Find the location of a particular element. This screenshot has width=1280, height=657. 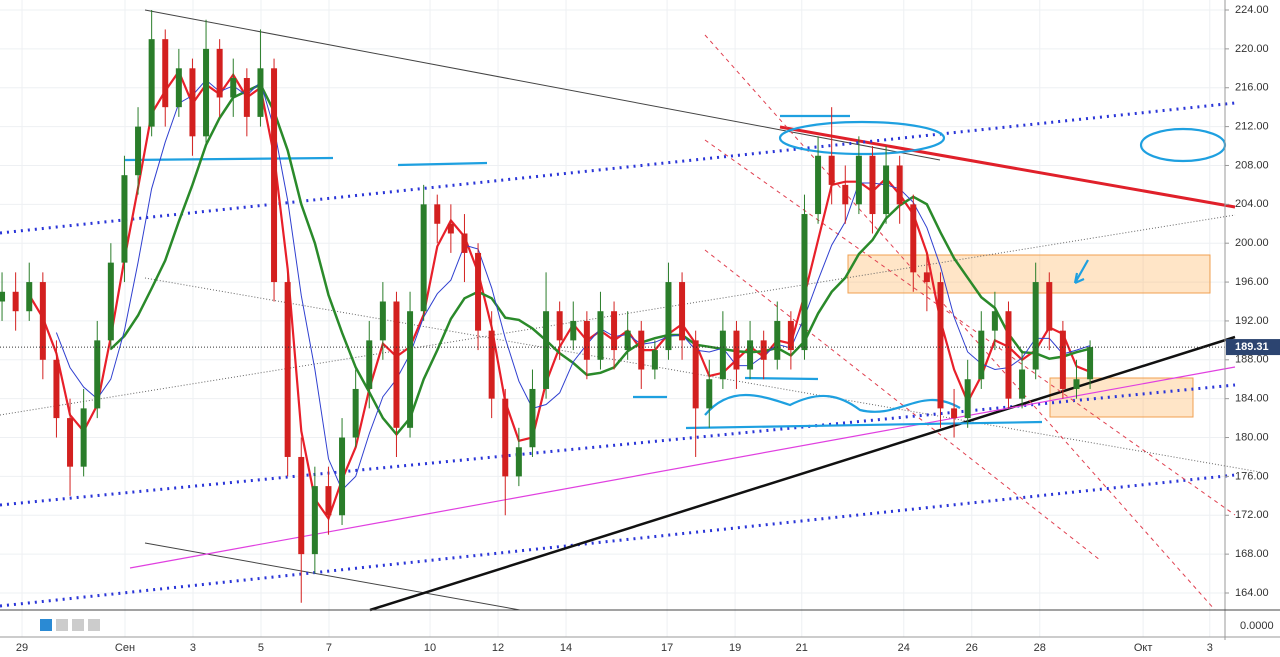

y-tick-label: 220.00 is located at coordinates (1252, 49).